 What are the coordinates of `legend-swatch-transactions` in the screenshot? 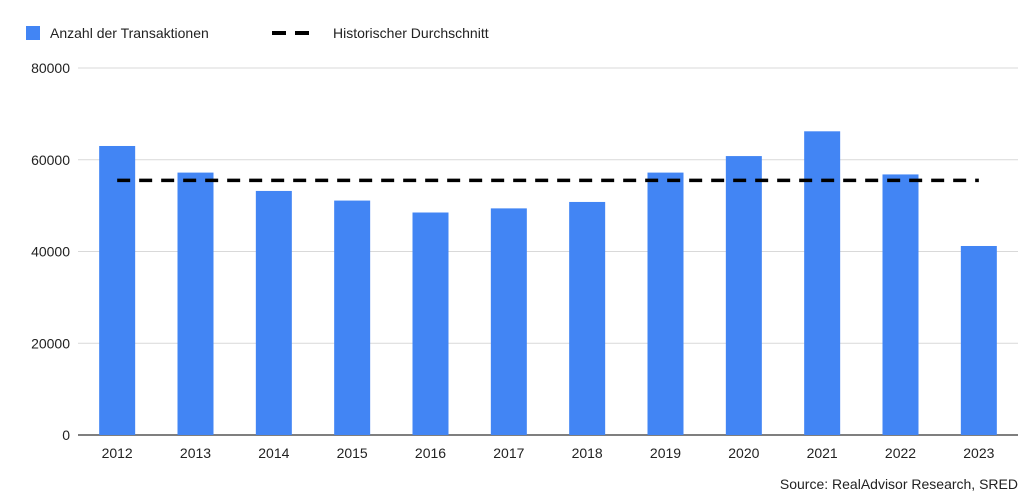 It's located at (33, 33).